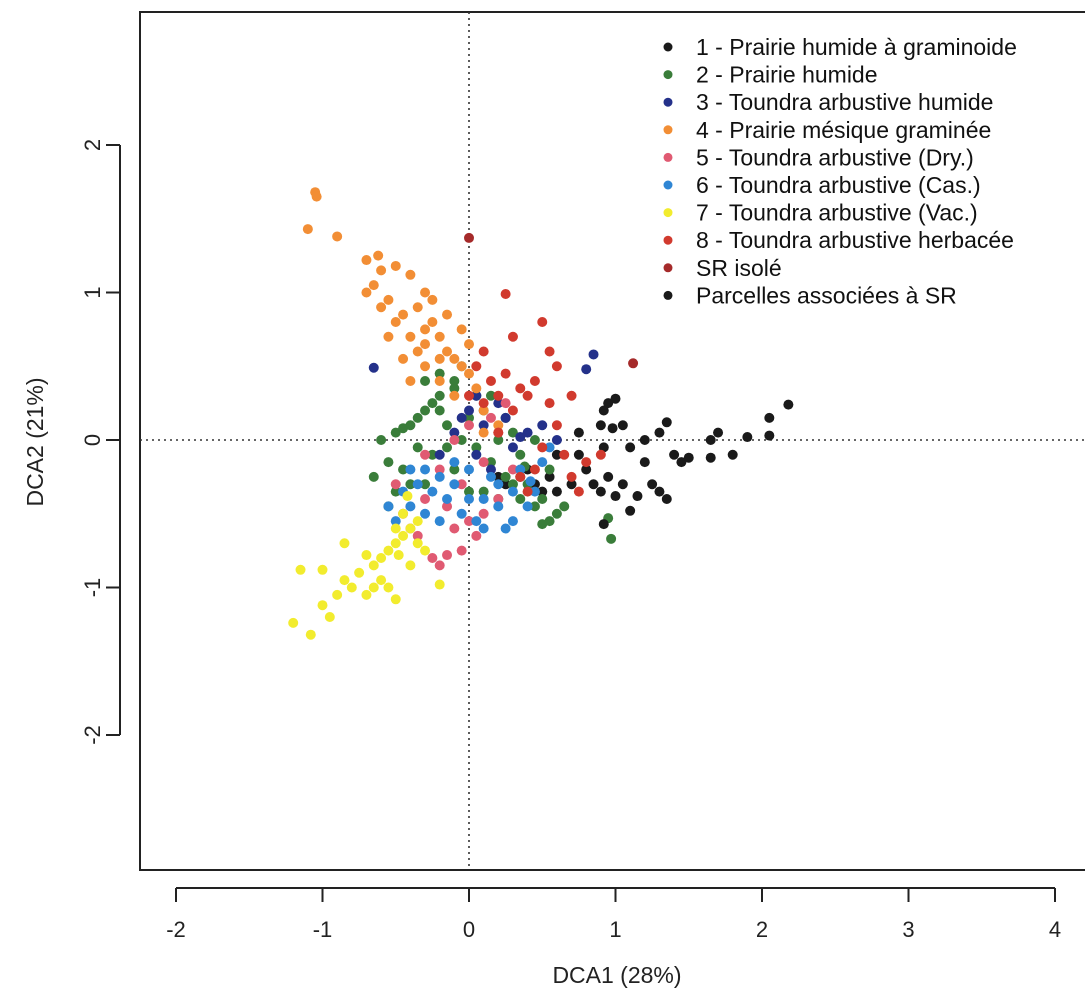 The image size is (1085, 1001). What do you see at coordinates (35, 441) in the screenshot?
I see `y-axis-title: DCA2 (21%)` at bounding box center [35, 441].